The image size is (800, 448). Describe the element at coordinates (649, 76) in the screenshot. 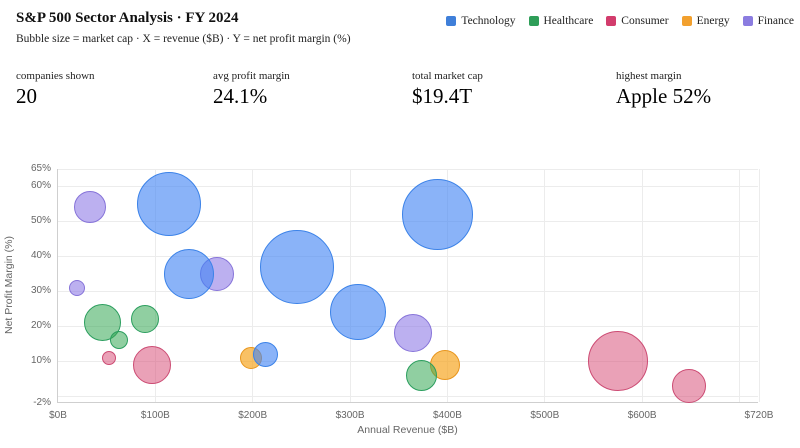

I see `stat-label: highest margin` at that location.